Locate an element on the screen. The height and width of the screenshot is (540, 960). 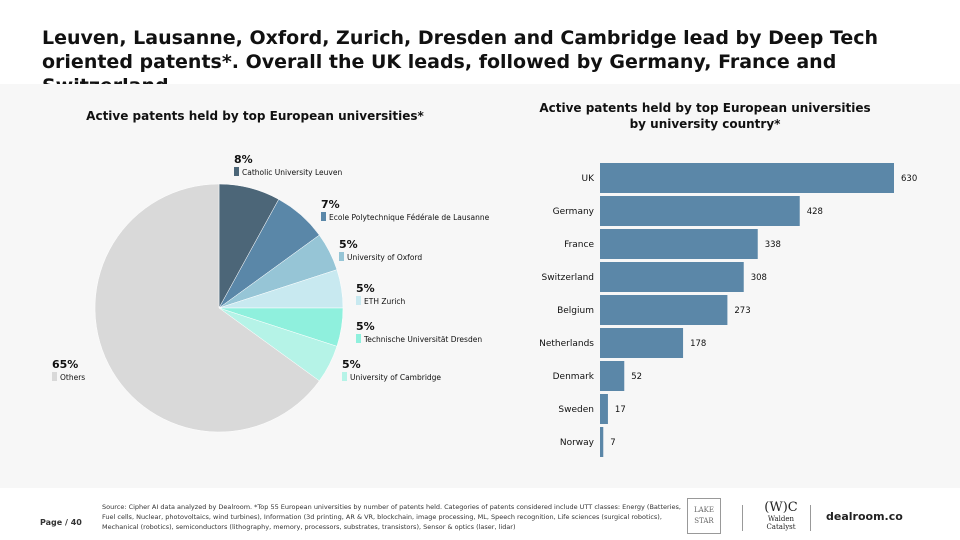
logo-text: STAR is located at coordinates (704, 521).